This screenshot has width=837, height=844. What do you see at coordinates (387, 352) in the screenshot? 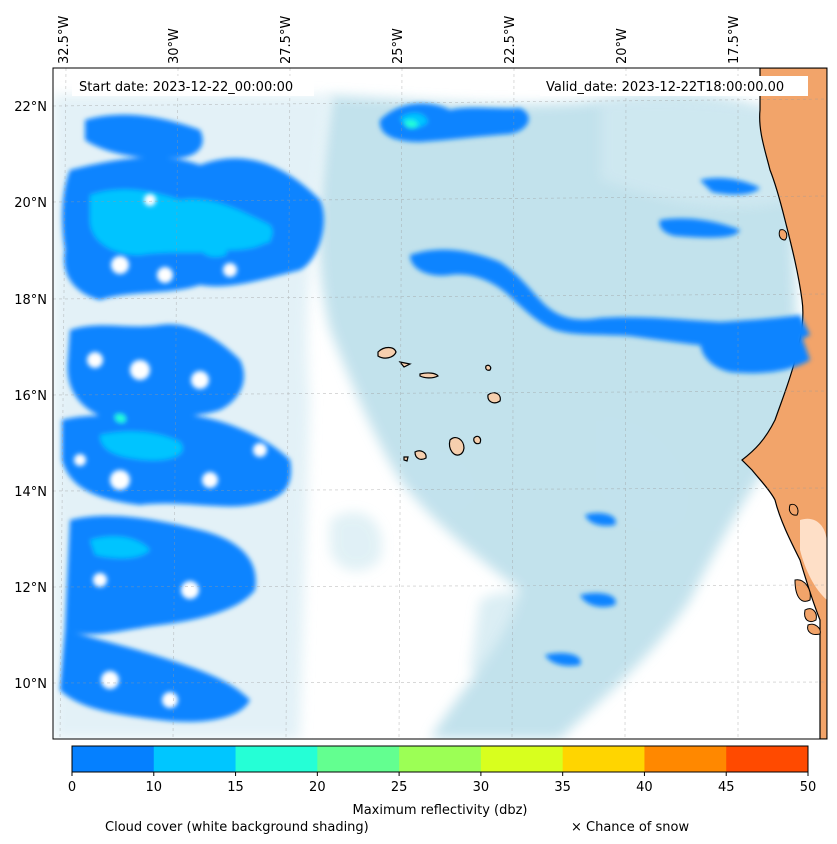
I see `island-santo-antao` at bounding box center [387, 352].